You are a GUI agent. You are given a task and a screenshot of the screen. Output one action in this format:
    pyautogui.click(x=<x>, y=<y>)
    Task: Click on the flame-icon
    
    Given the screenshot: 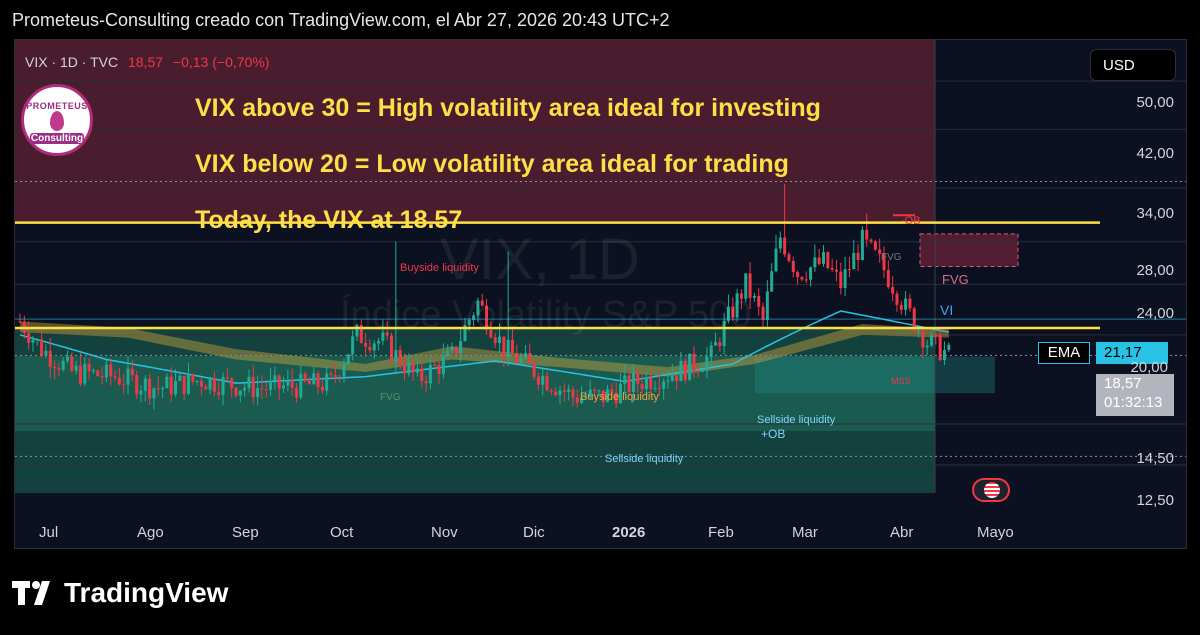 What is the action you would take?
    pyautogui.click(x=57, y=121)
    